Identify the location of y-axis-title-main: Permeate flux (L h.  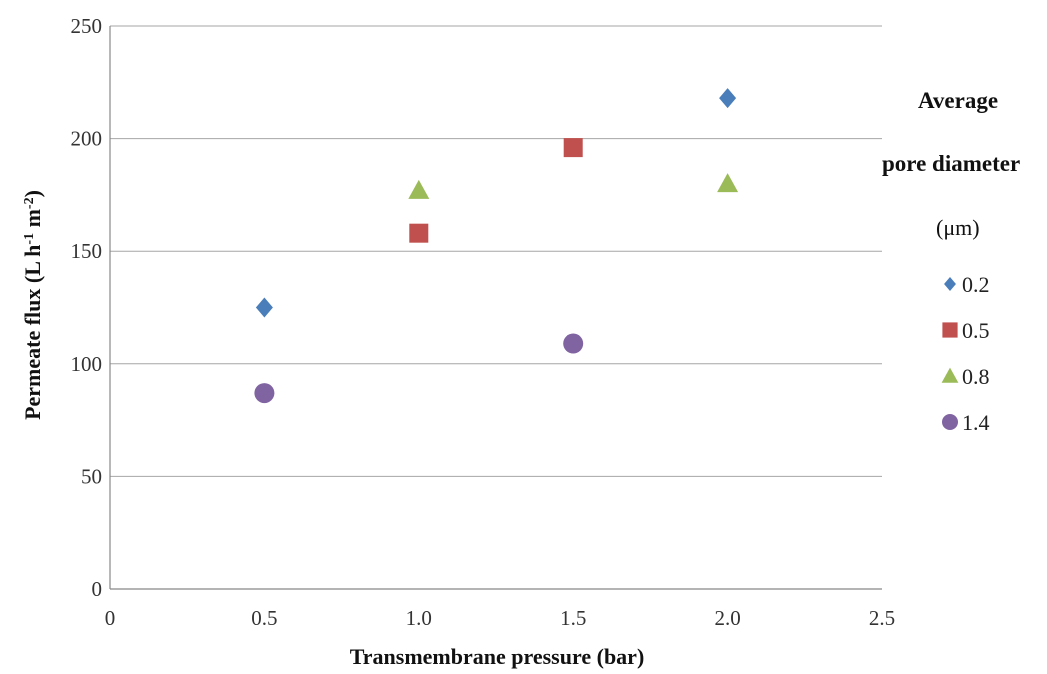
(32, 332).